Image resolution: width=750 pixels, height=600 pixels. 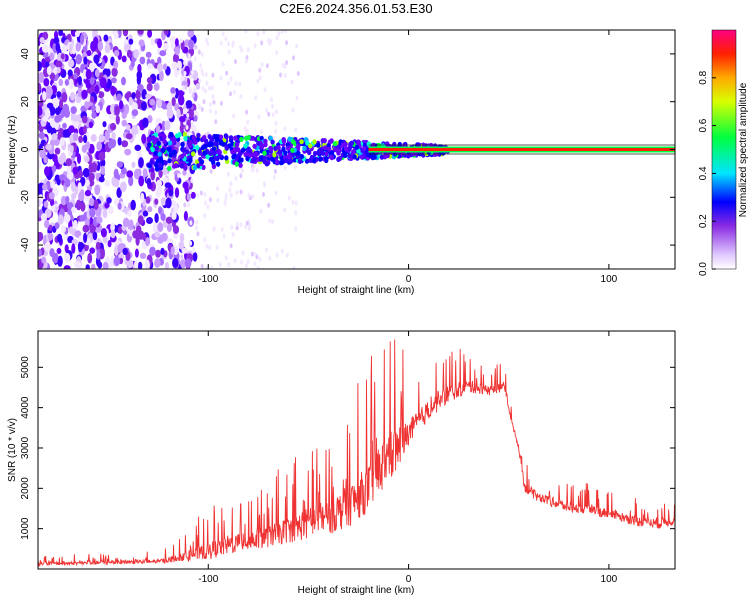 I want to click on top-x-tick-label: -100, so click(x=208, y=279).